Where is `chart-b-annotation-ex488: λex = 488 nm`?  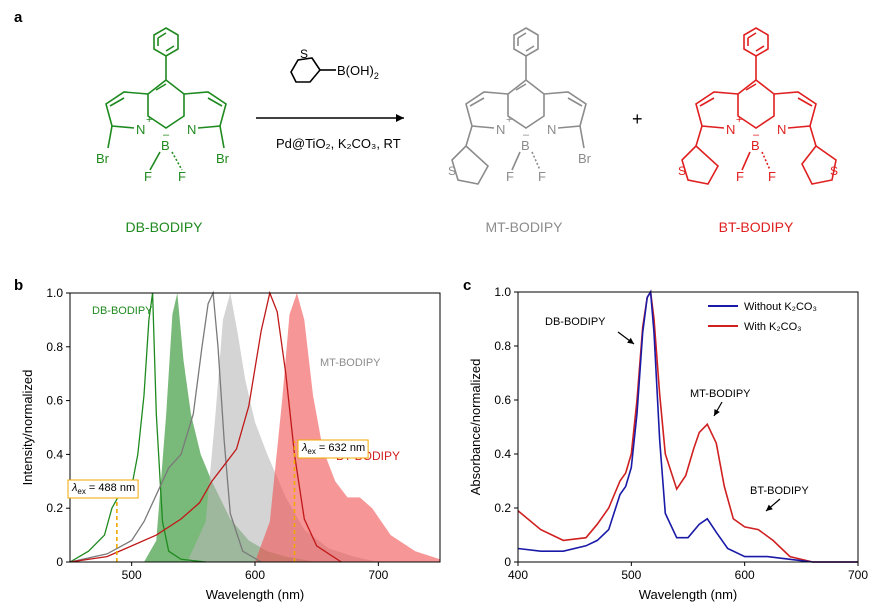 chart-b-annotation-ex488: λex = 488 nm is located at coordinates (103, 489).